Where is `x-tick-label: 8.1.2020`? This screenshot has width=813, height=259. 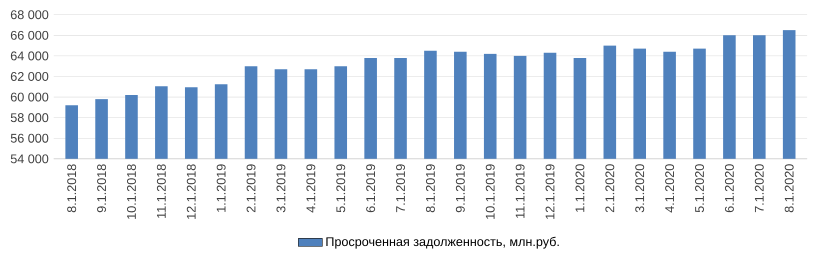
x-tick-label: 8.1.2020 is located at coordinates (789, 188).